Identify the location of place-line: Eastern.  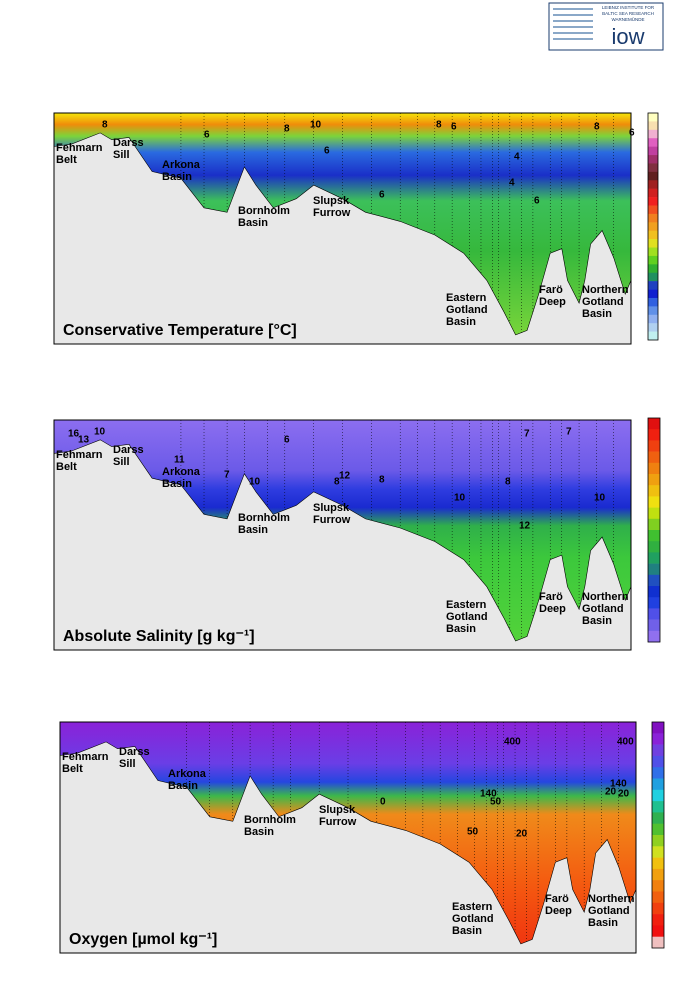
(466, 298).